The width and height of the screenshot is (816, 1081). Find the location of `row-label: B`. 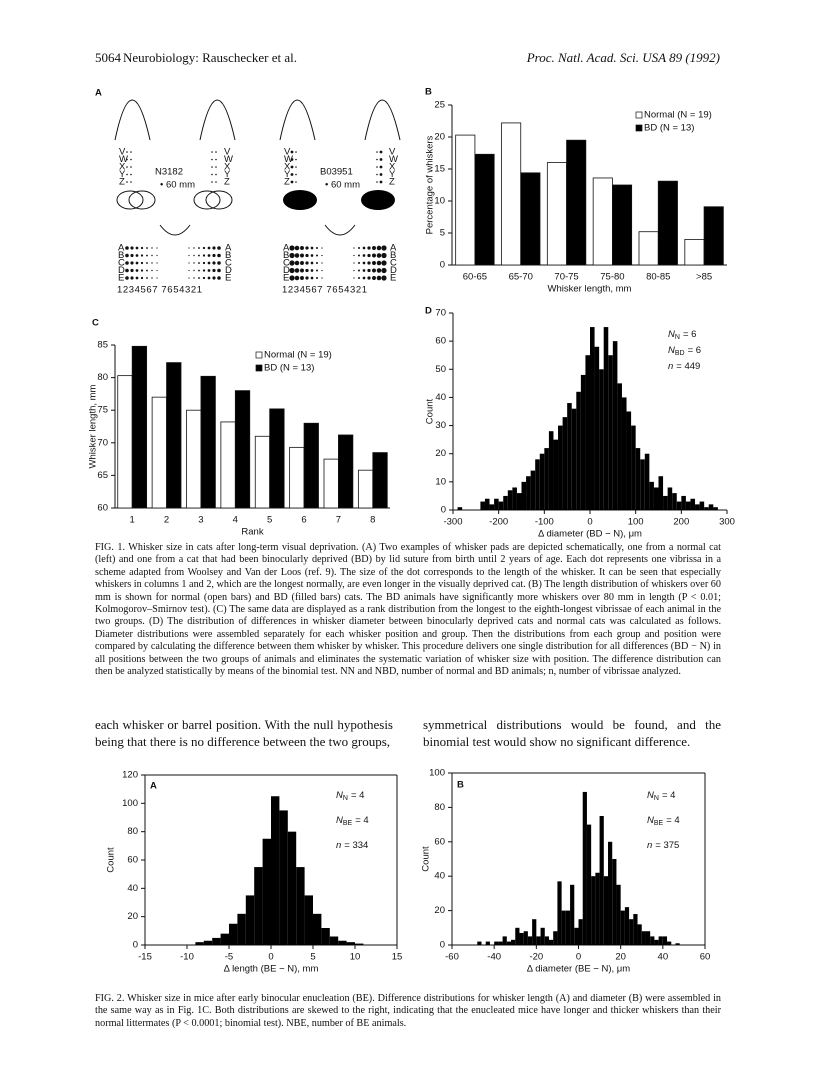

row-label: B is located at coordinates (393, 255).